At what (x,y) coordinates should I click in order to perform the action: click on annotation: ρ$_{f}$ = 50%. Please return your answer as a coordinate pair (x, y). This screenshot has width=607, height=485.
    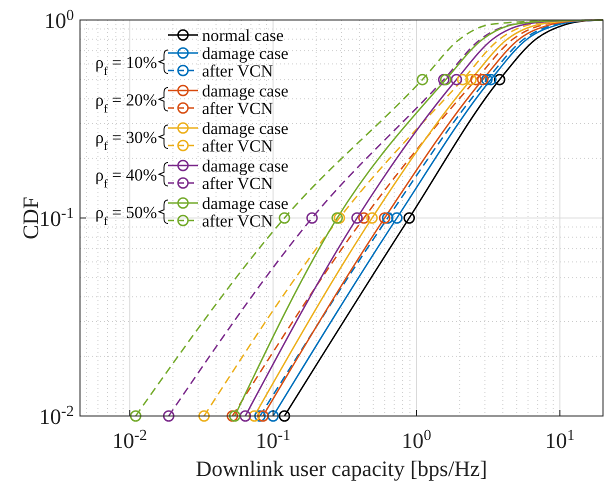
    Looking at the image, I should click on (126, 215).